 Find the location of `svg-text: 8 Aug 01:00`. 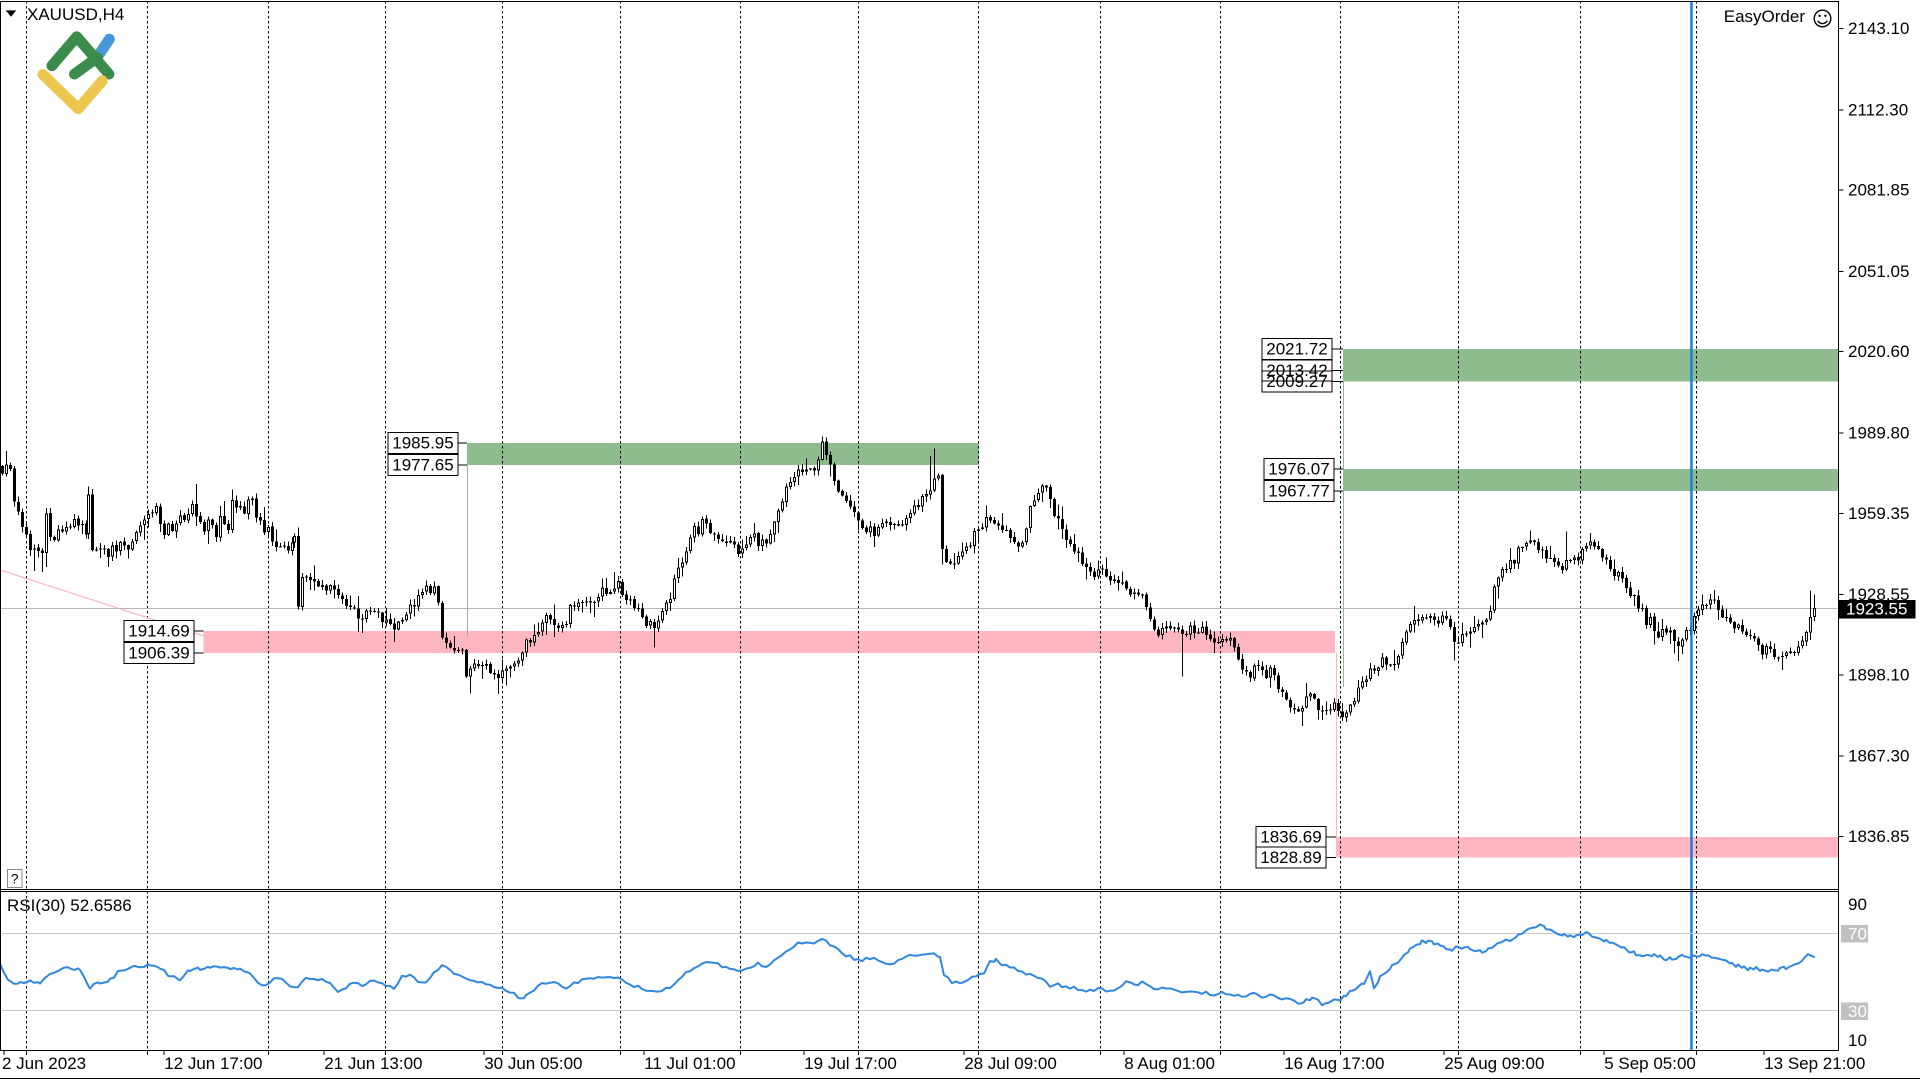

svg-text: 8 Aug 01:00 is located at coordinates (1169, 1063).